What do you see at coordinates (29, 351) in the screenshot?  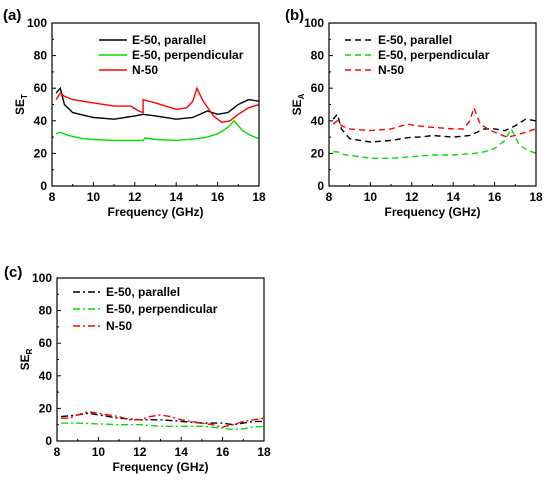 I see `y-axis-title-subscript: R` at bounding box center [29, 351].